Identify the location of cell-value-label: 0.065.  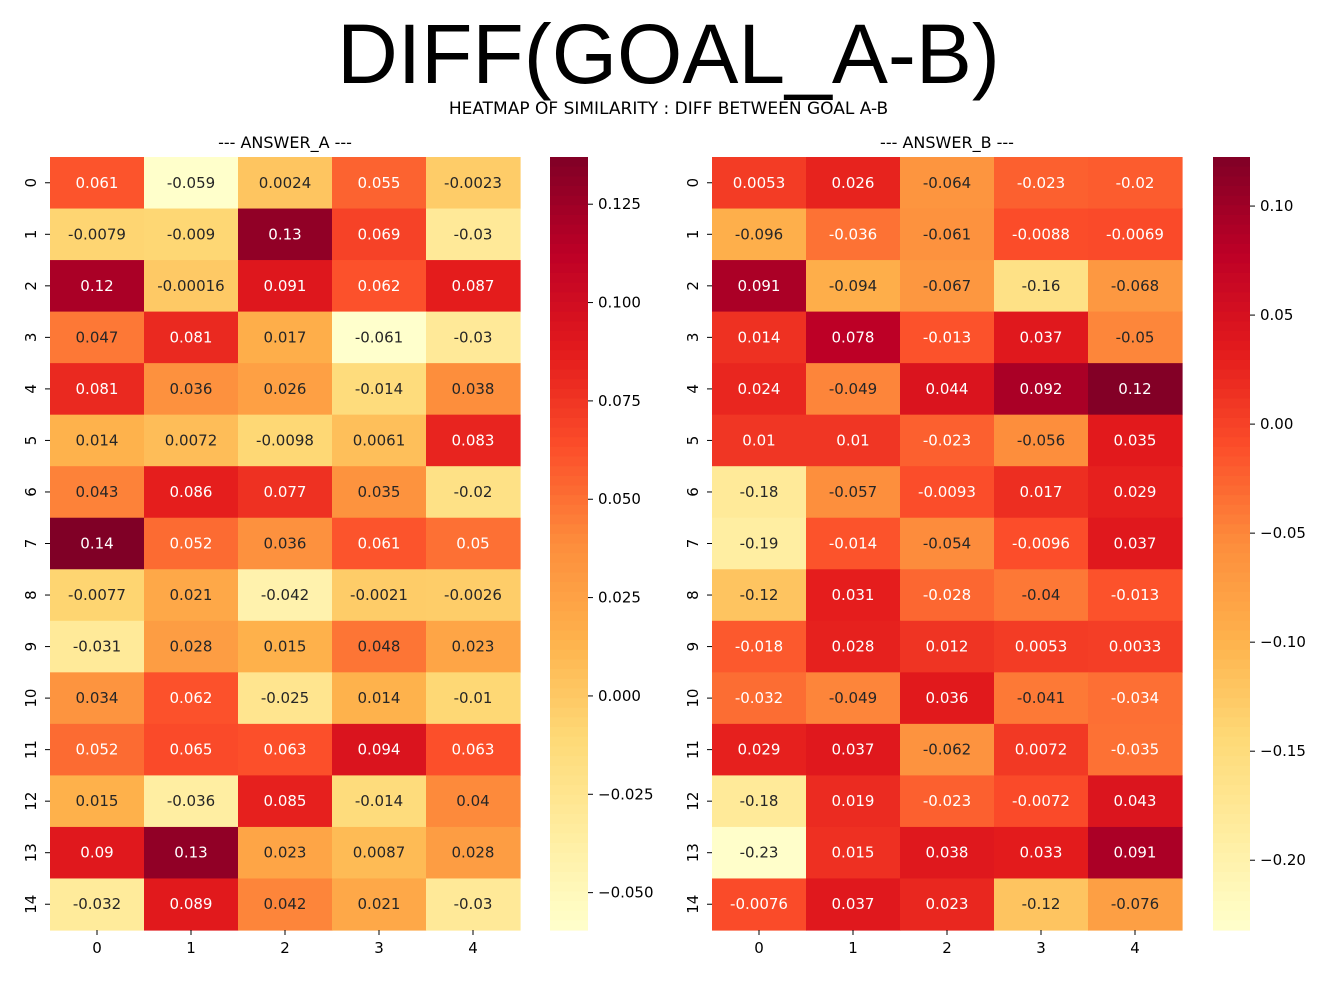
(191, 750).